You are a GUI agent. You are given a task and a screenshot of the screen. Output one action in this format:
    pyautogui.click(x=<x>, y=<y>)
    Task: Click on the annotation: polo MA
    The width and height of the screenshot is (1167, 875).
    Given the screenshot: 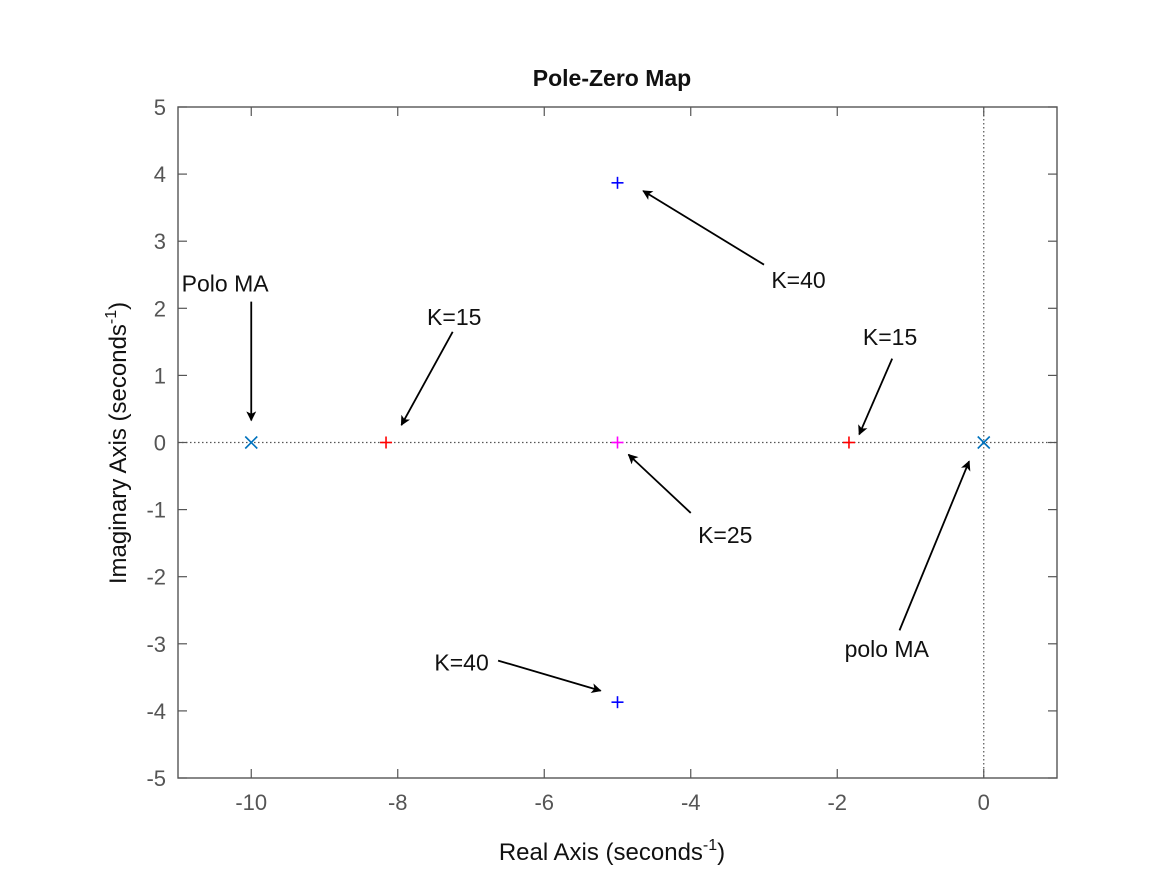 What is the action you would take?
    pyautogui.click(x=908, y=561)
    